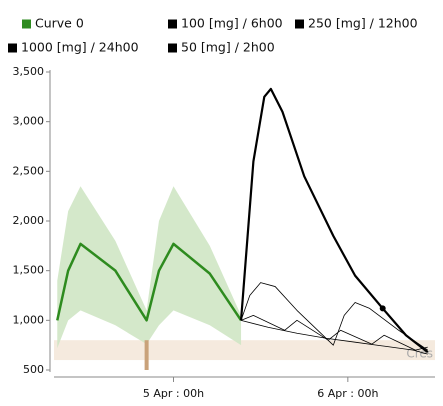 The image size is (443, 406). What do you see at coordinates (59, 23) in the screenshot?
I see `legend-label: Curve 0` at bounding box center [59, 23].